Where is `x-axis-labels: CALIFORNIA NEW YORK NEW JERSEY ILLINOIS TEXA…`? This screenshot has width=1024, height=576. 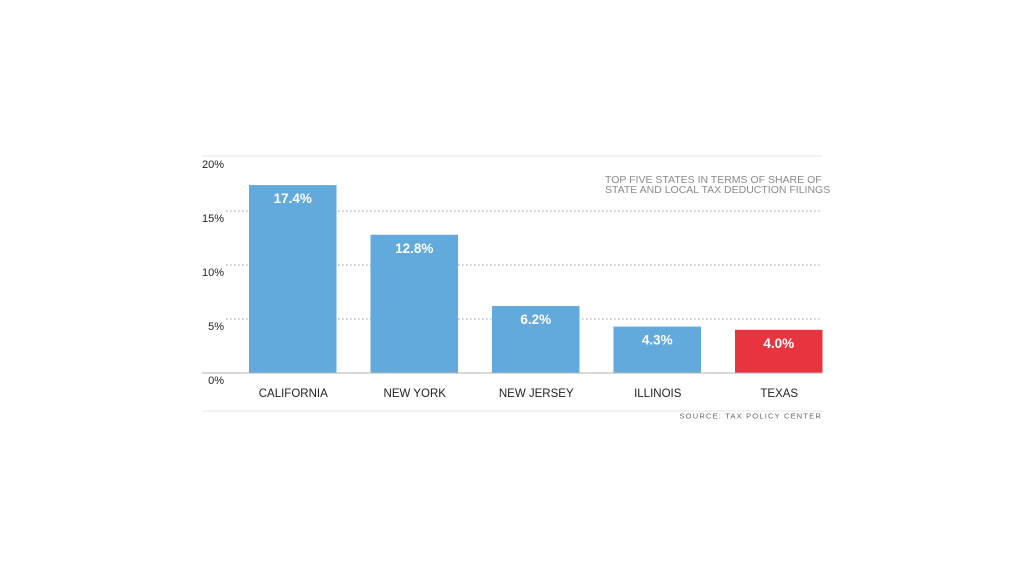 x-axis-labels: CALIFORNIA NEW YORK NEW JERSEY ILLINOIS TEXA… is located at coordinates (529, 394).